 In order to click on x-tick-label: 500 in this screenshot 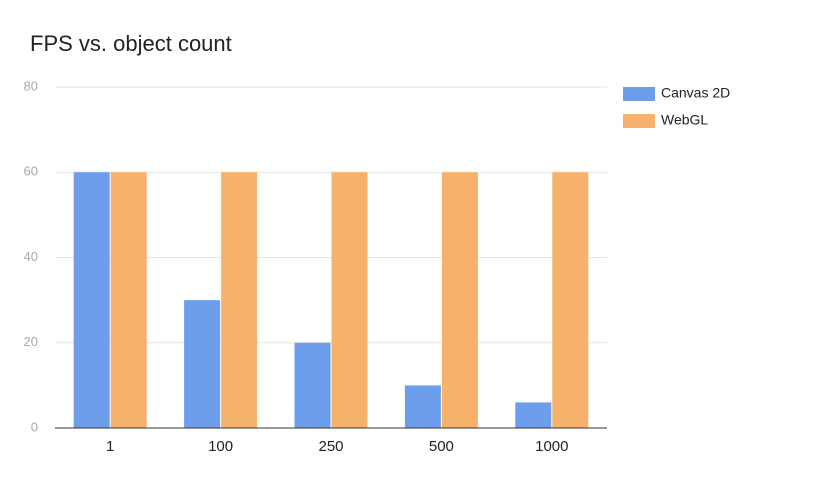, I will do `click(441, 446)`.